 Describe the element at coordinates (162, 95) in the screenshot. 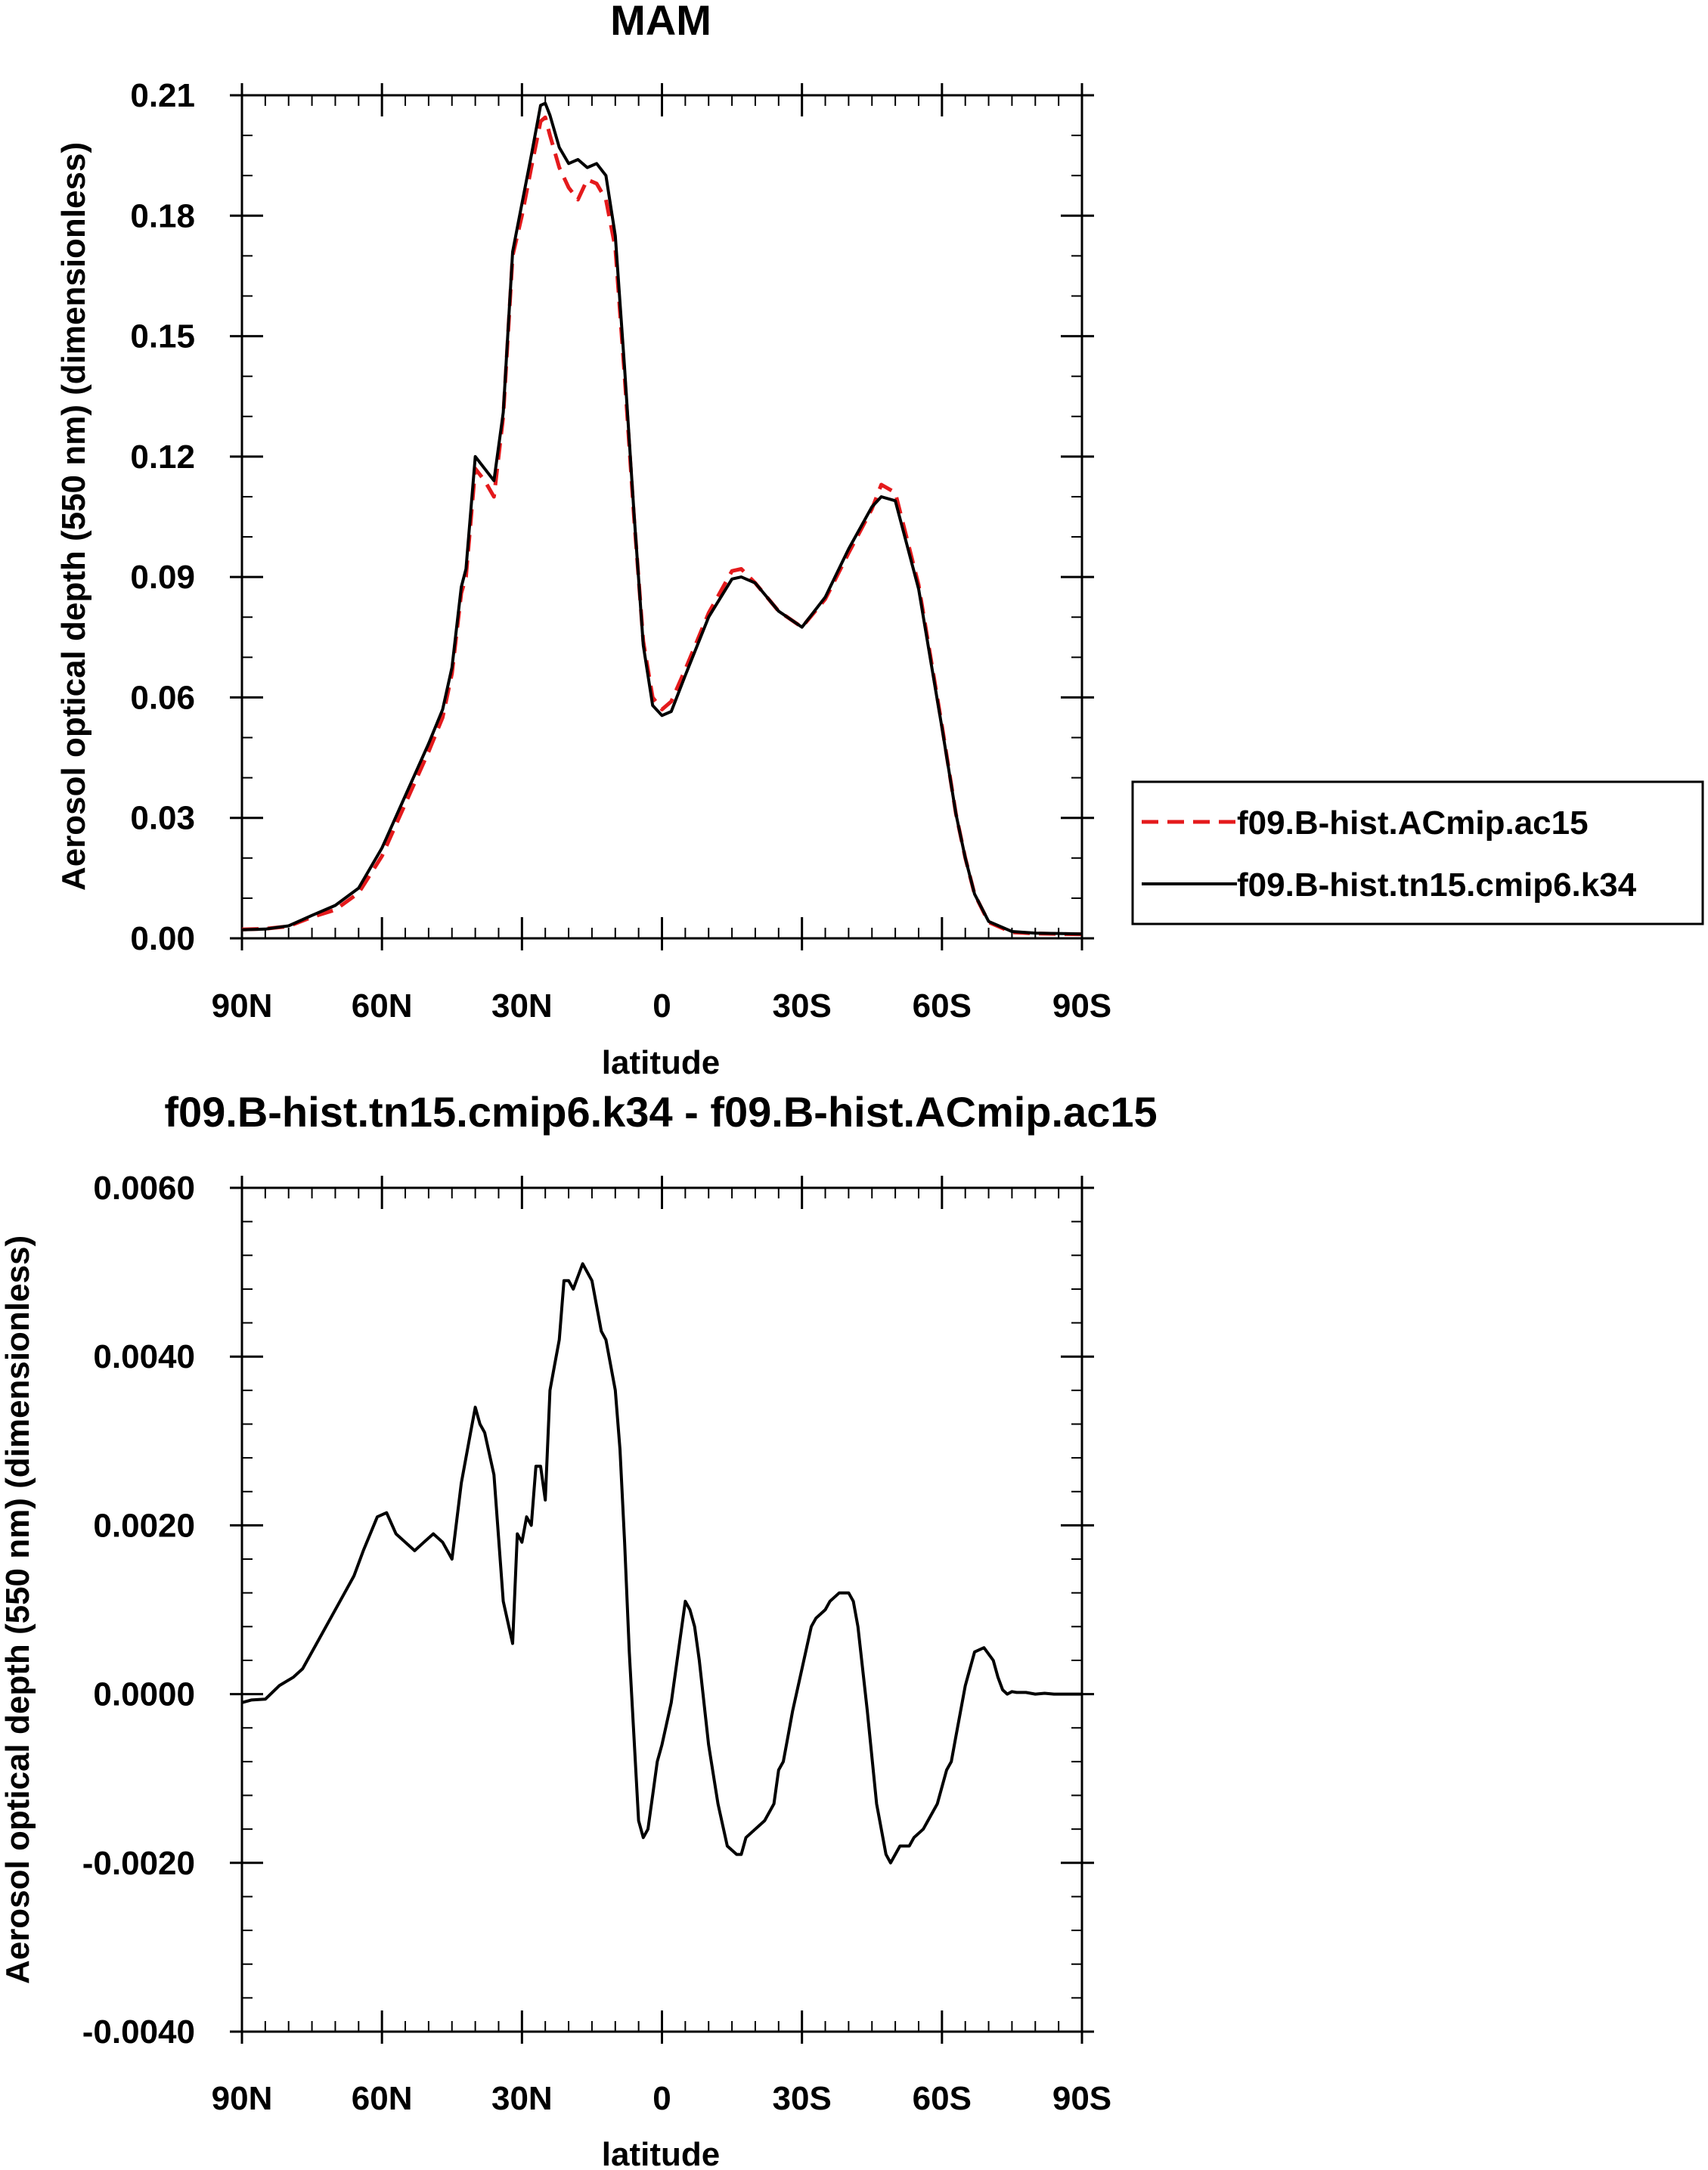

I see `y-tick-label: 0.21` at that location.